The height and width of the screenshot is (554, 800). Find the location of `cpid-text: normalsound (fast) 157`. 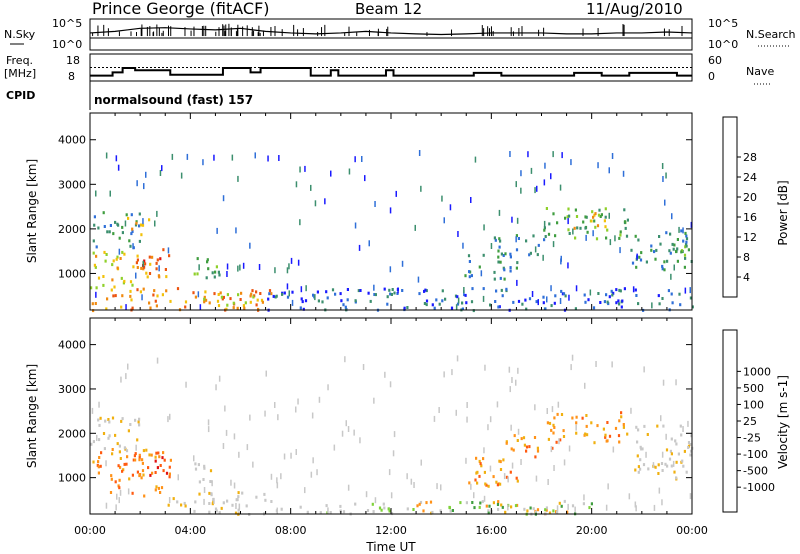

cpid-text: normalsound (fast) 157 is located at coordinates (173, 100).